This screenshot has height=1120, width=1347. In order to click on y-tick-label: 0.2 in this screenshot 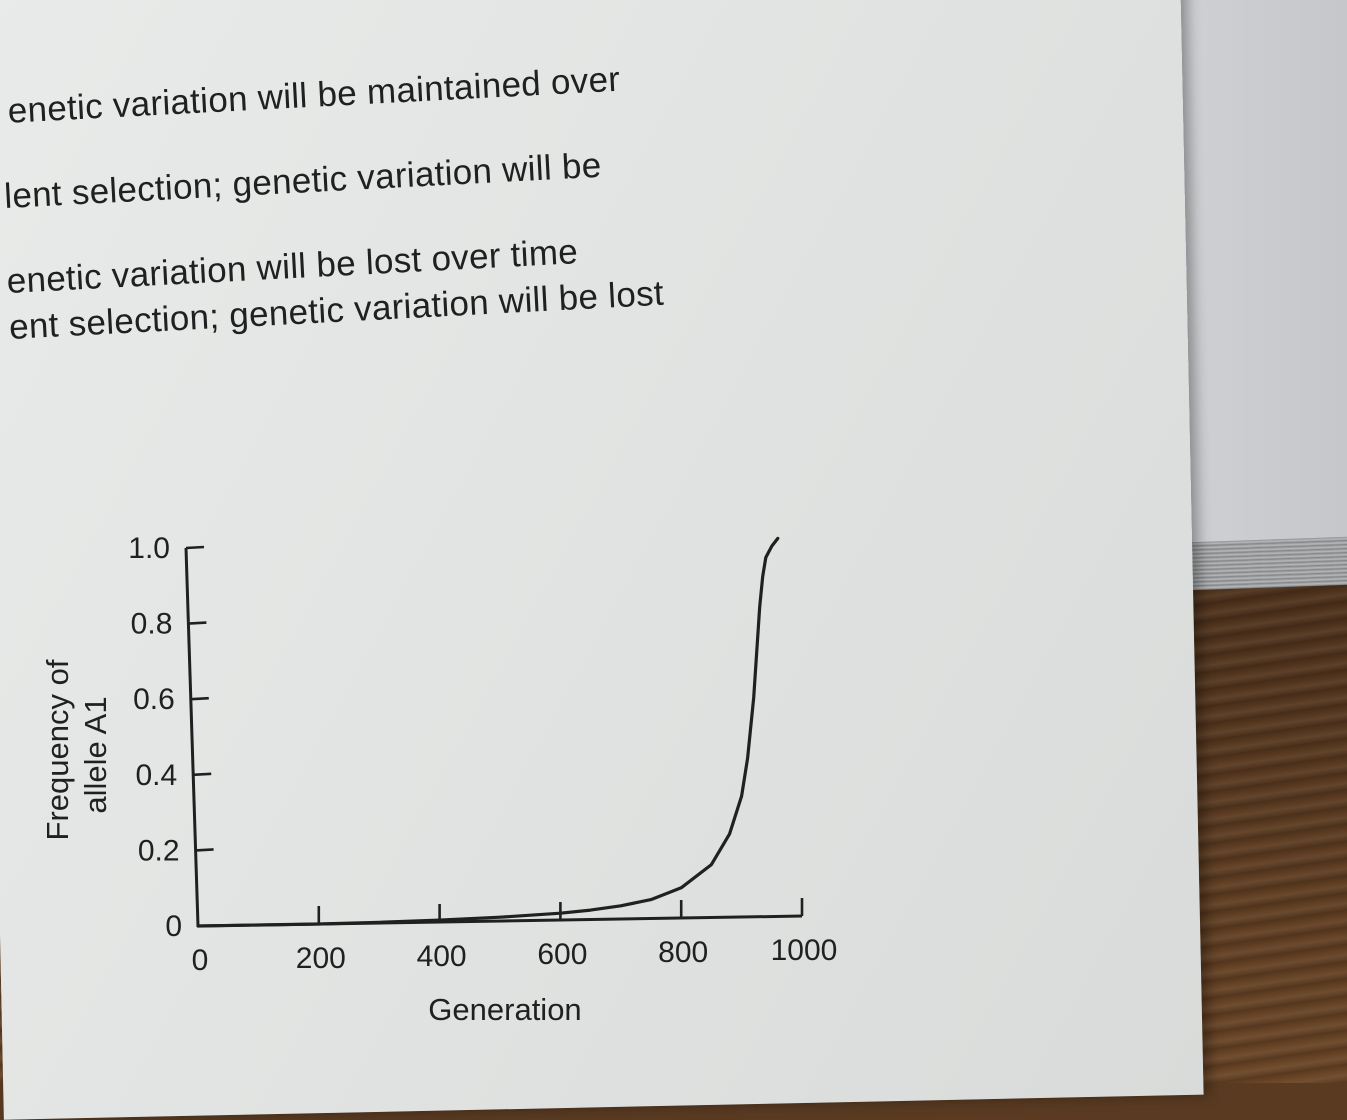, I will do `click(159, 850)`.